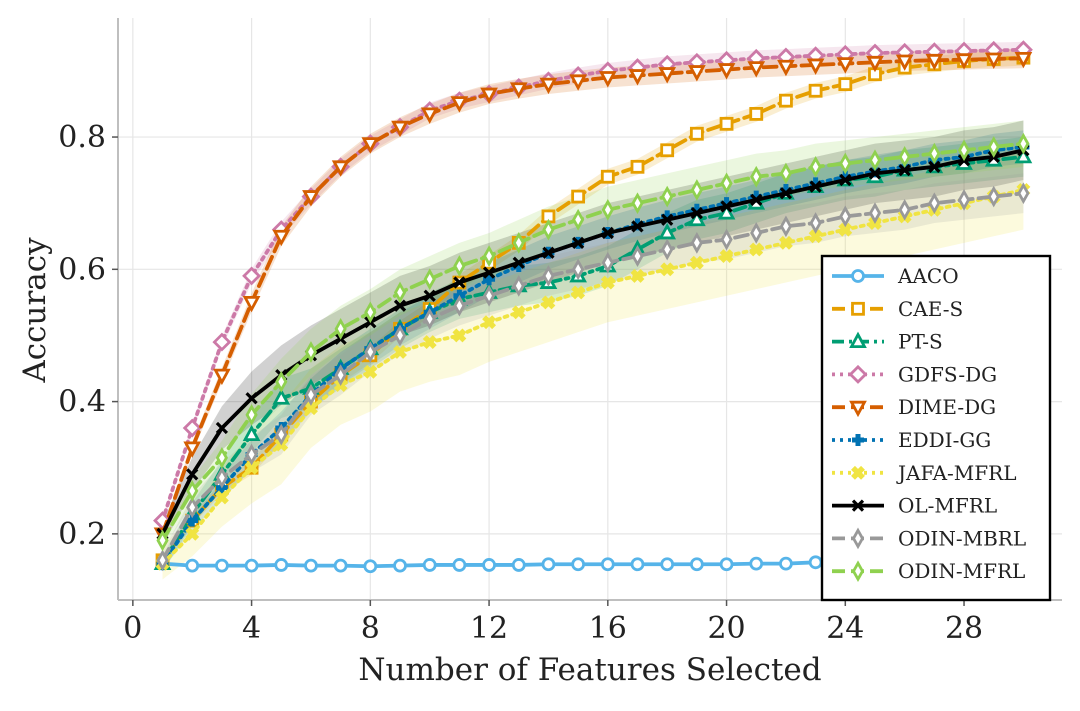 The width and height of the screenshot is (1080, 711). I want to click on y-tick-label: 0.6, so click(82, 269).